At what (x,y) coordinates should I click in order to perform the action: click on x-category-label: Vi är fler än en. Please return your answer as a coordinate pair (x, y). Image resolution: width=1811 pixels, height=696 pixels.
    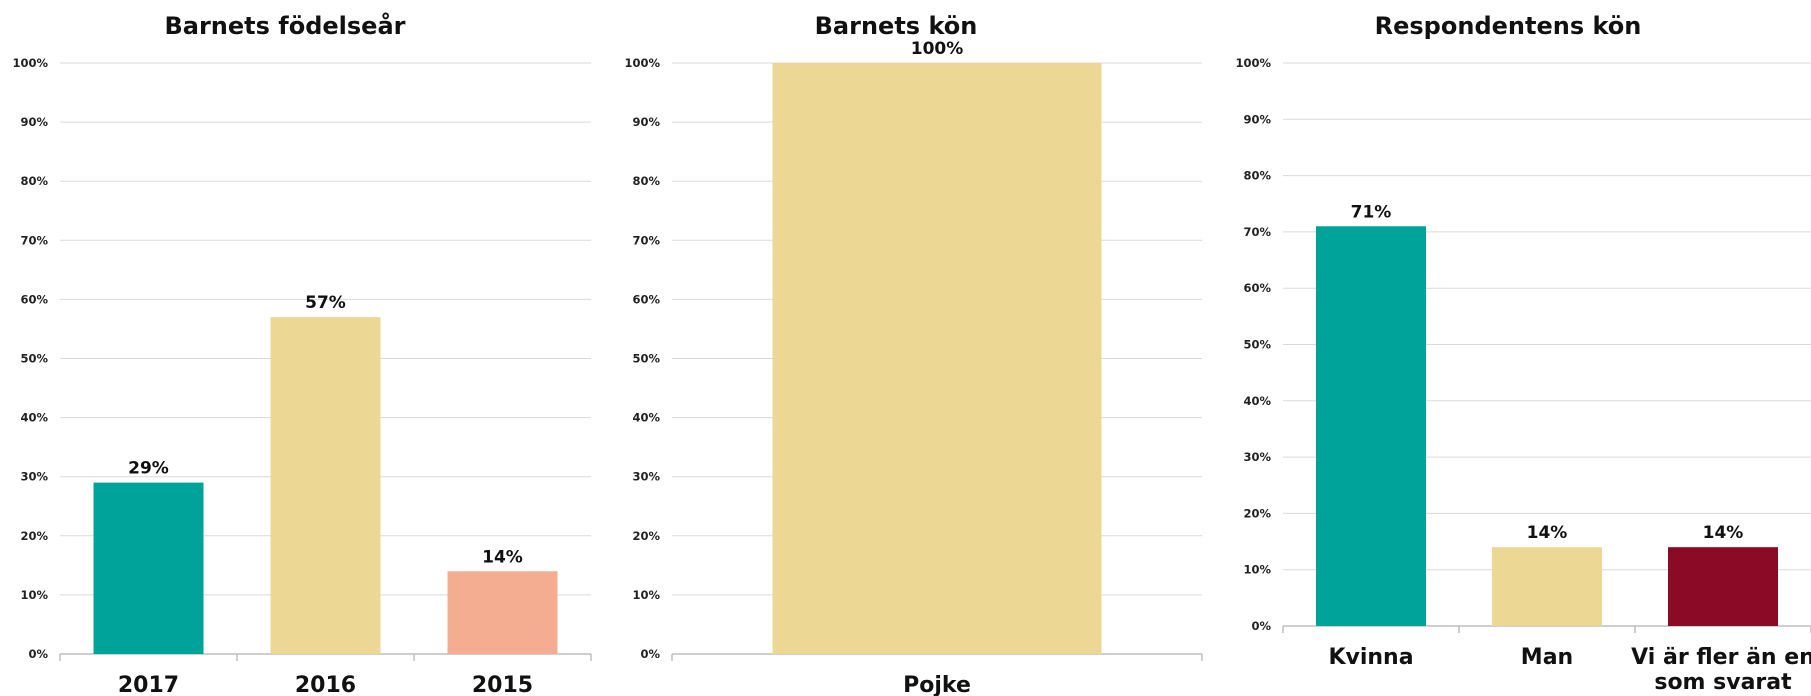
    Looking at the image, I should click on (1721, 657).